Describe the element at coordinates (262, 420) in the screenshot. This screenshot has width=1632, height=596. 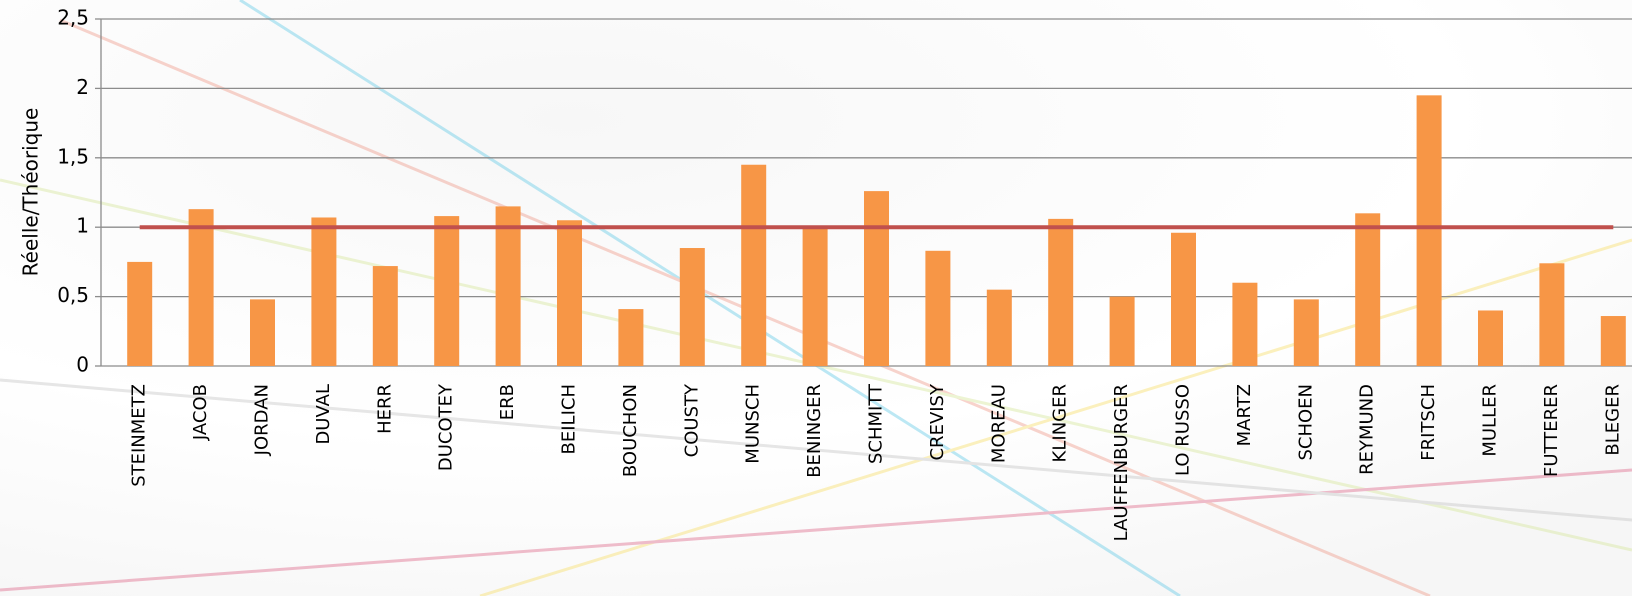
I see `x-tick-label: JORDAN` at that location.